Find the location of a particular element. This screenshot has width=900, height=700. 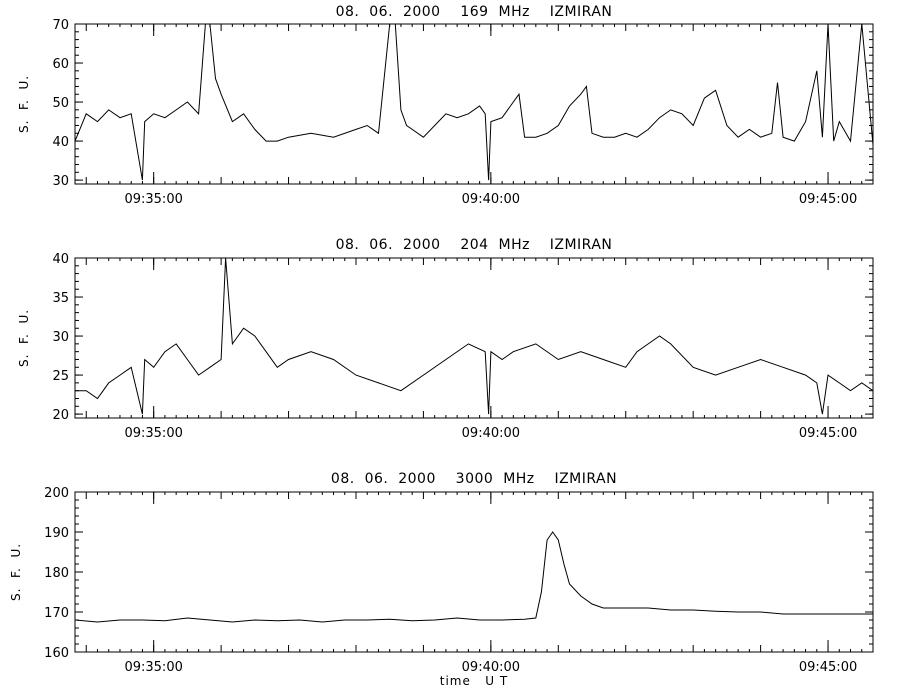

y-tick-label: 25 is located at coordinates (60, 376).